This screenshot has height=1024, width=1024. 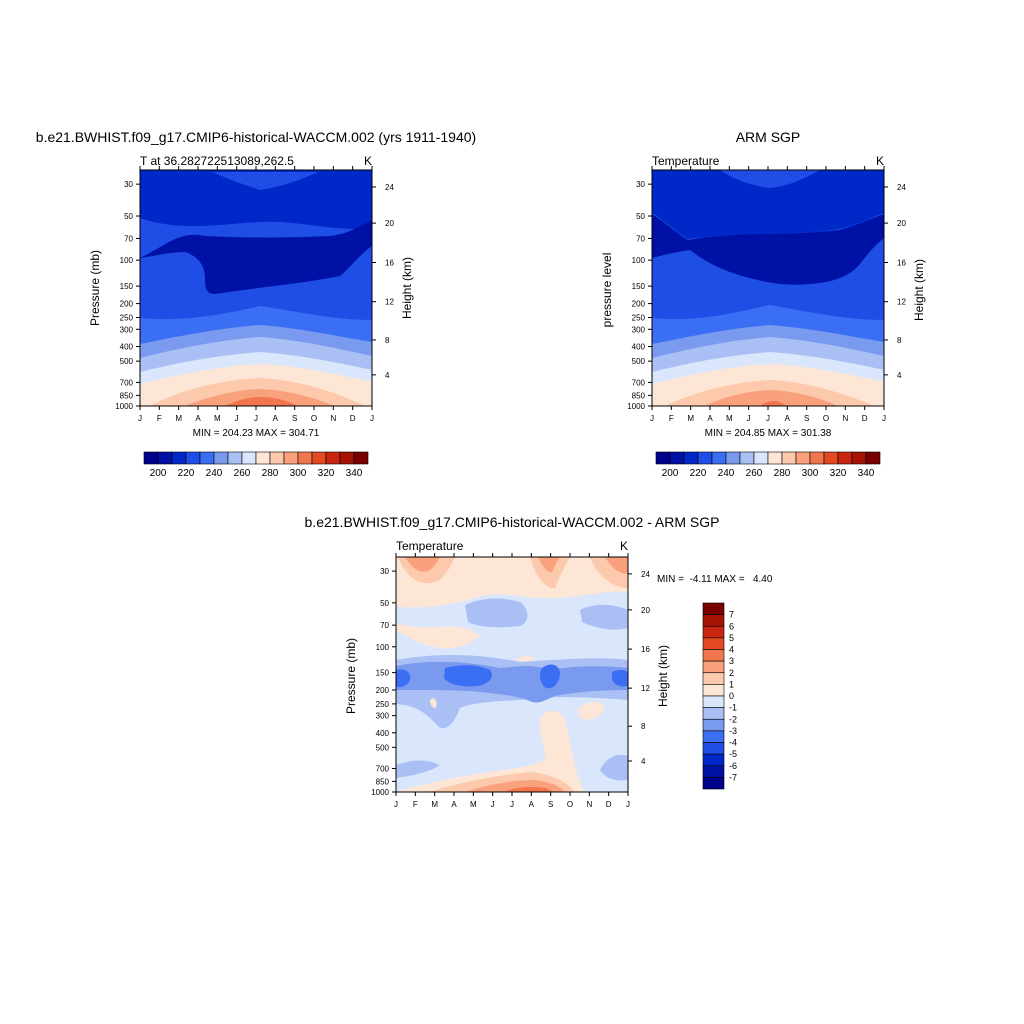 I want to click on colorbar-label: 0, so click(x=731, y=696).